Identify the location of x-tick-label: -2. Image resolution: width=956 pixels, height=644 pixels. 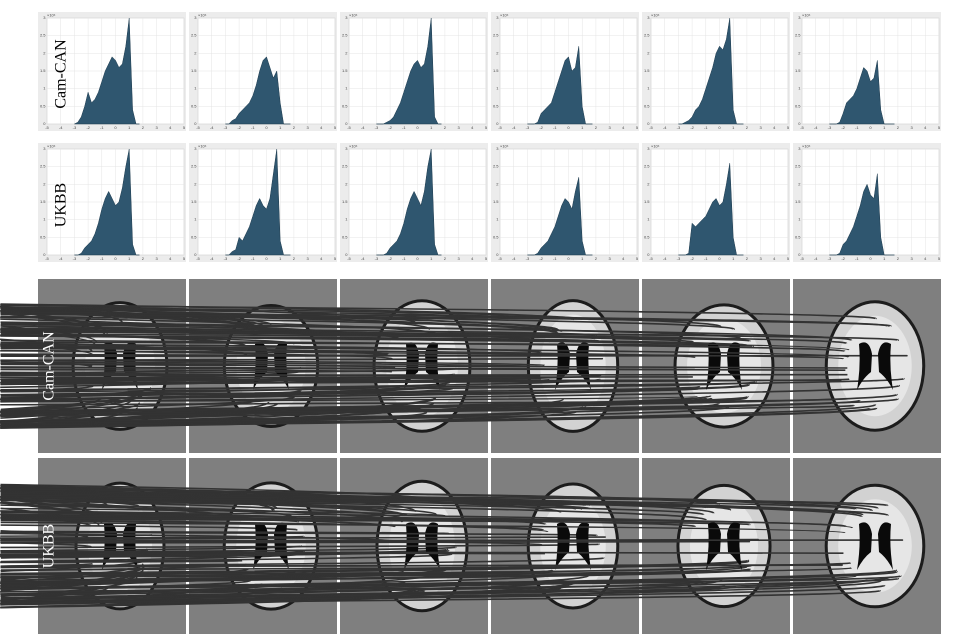
(843, 127).